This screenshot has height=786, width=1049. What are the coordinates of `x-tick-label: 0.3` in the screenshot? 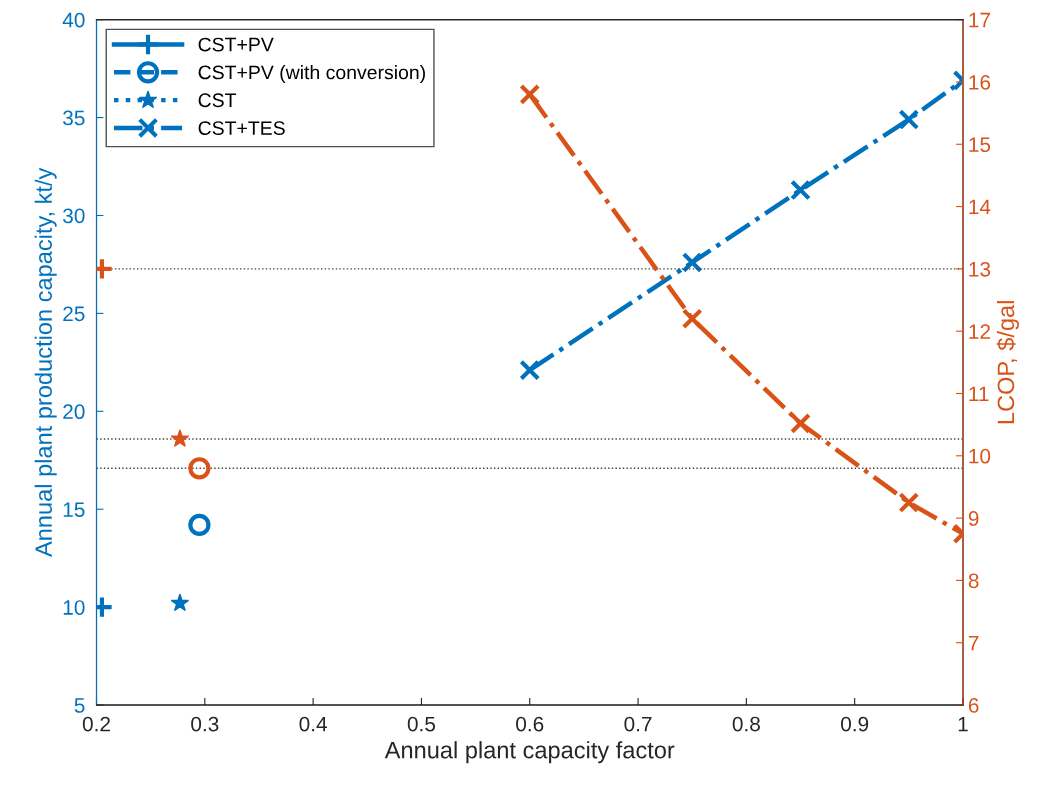 It's located at (205, 724).